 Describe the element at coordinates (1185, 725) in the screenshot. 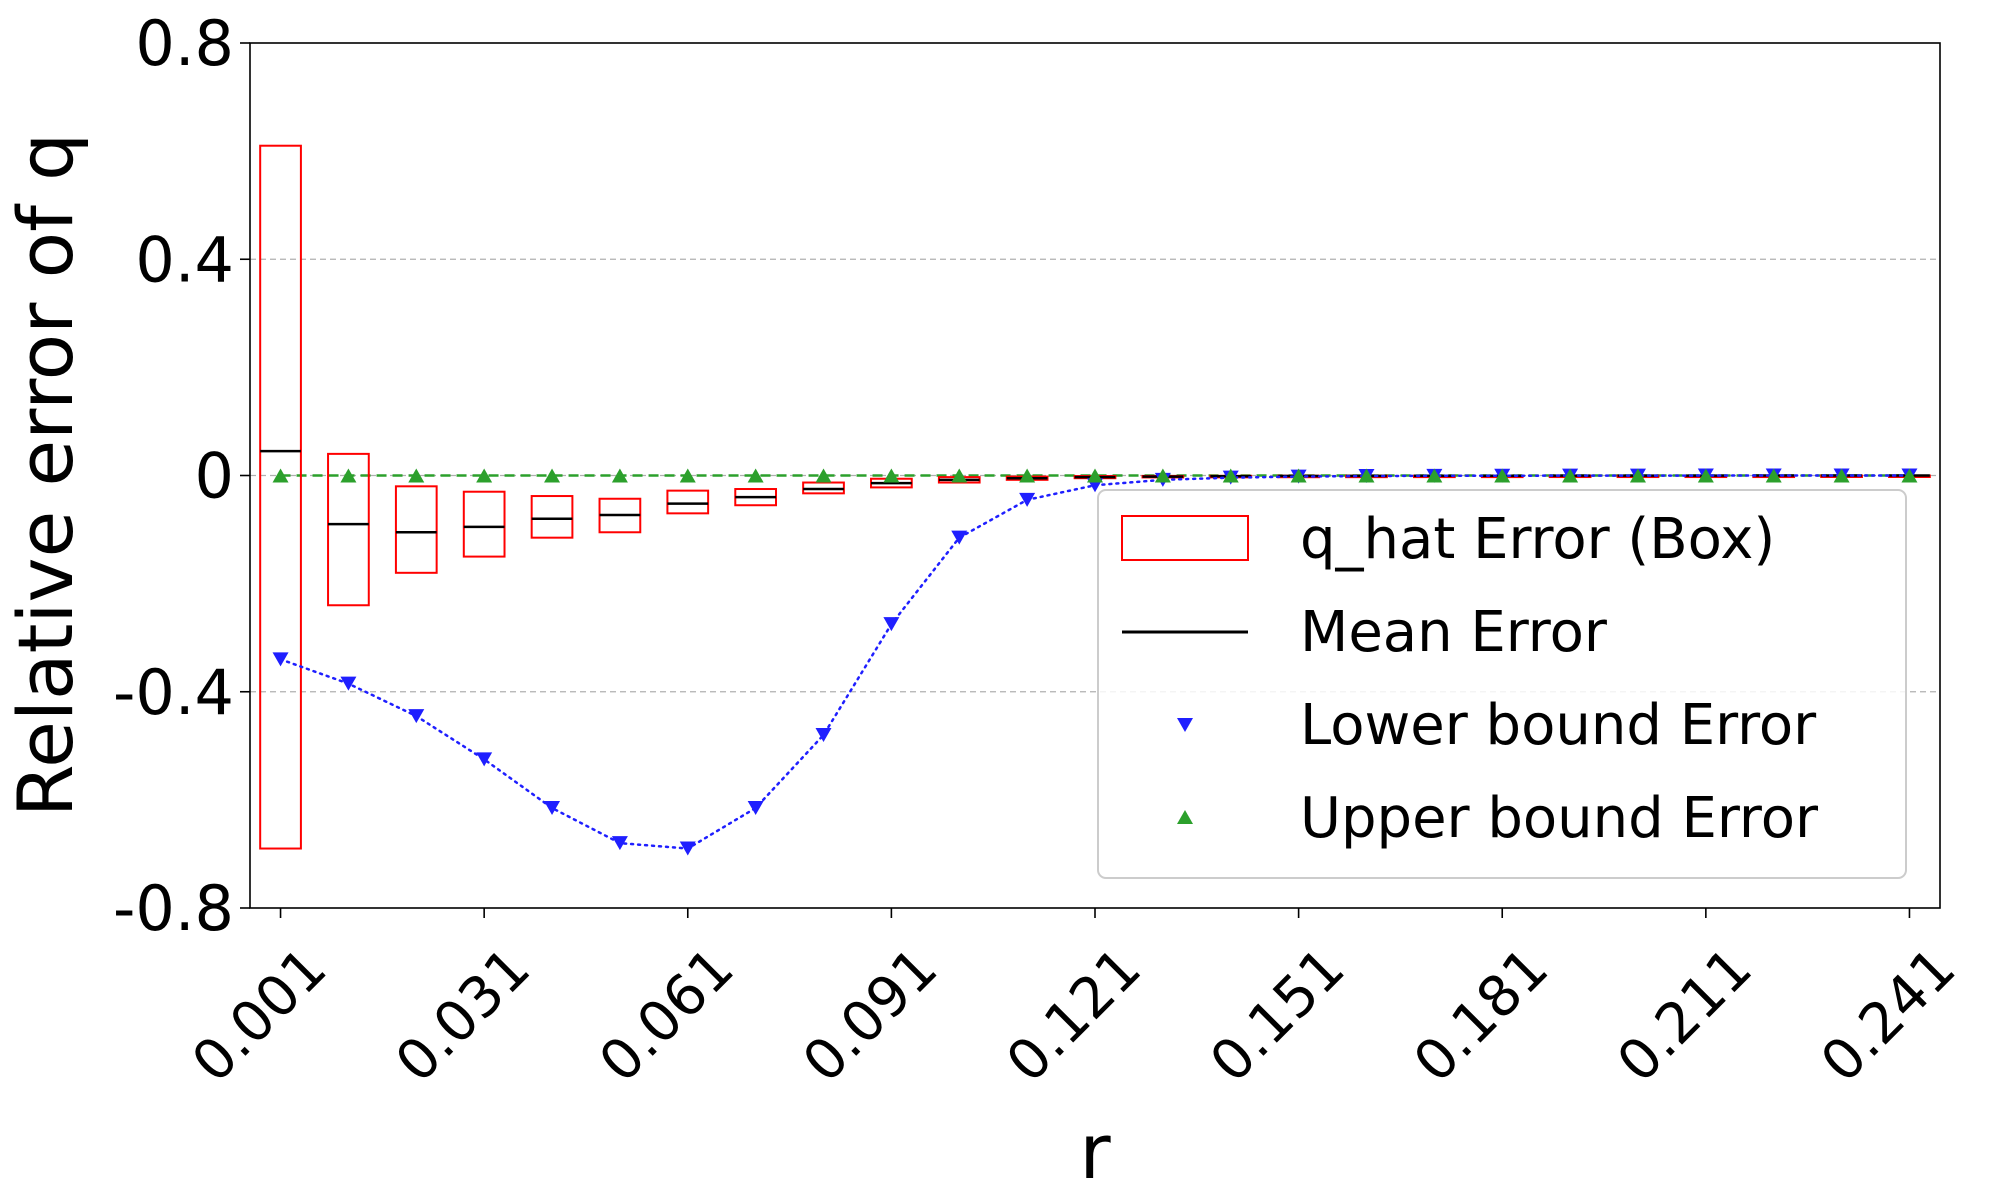

I see `legend-key-lower` at that location.